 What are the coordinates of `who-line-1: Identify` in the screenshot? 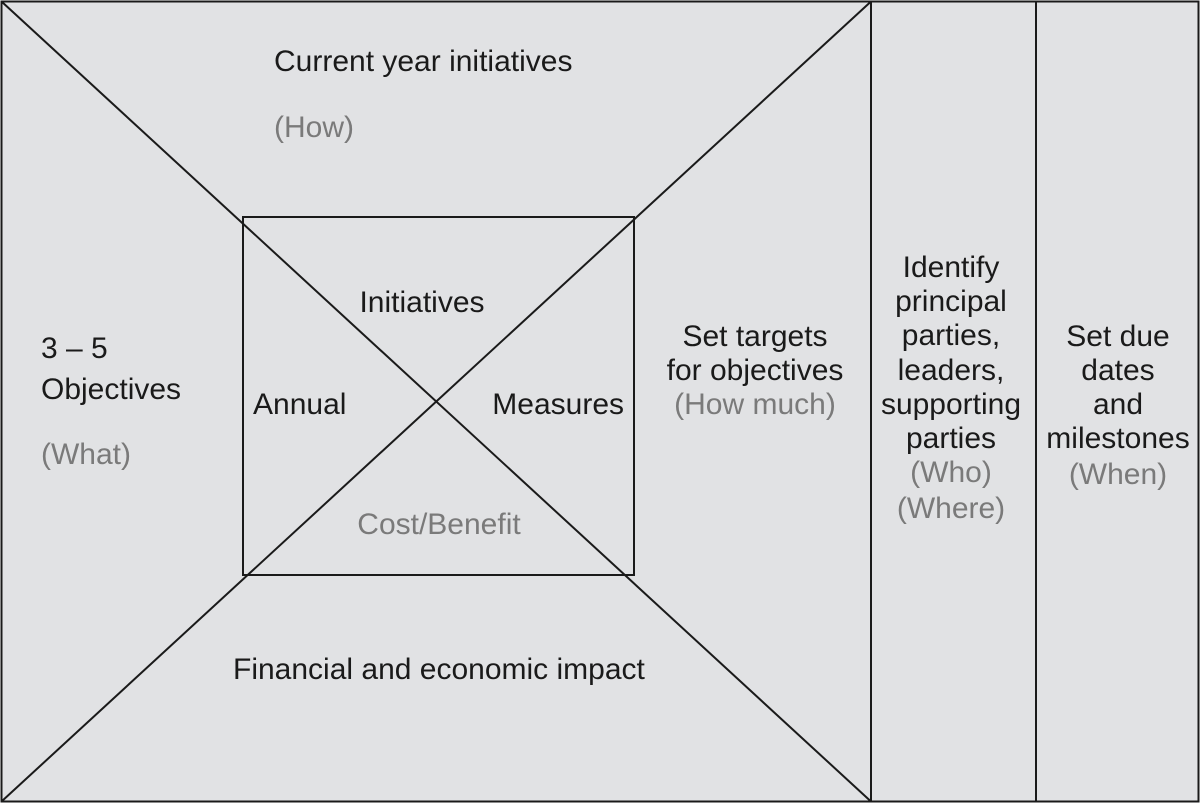 It's located at (951, 267).